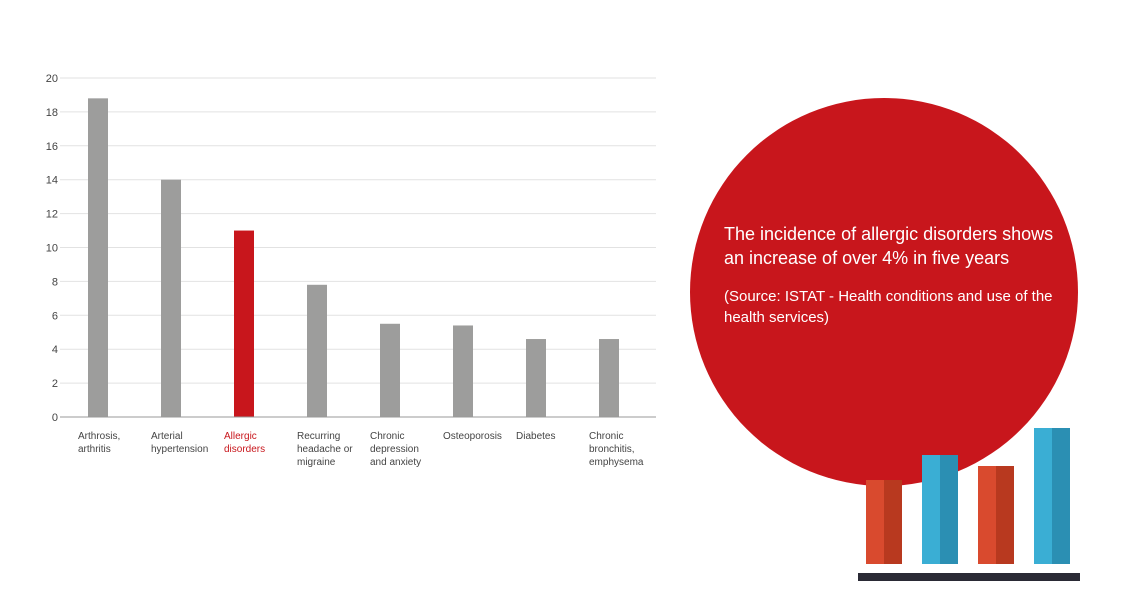  What do you see at coordinates (52, 215) in the screenshot?
I see `y-tick-label: 12` at bounding box center [52, 215].